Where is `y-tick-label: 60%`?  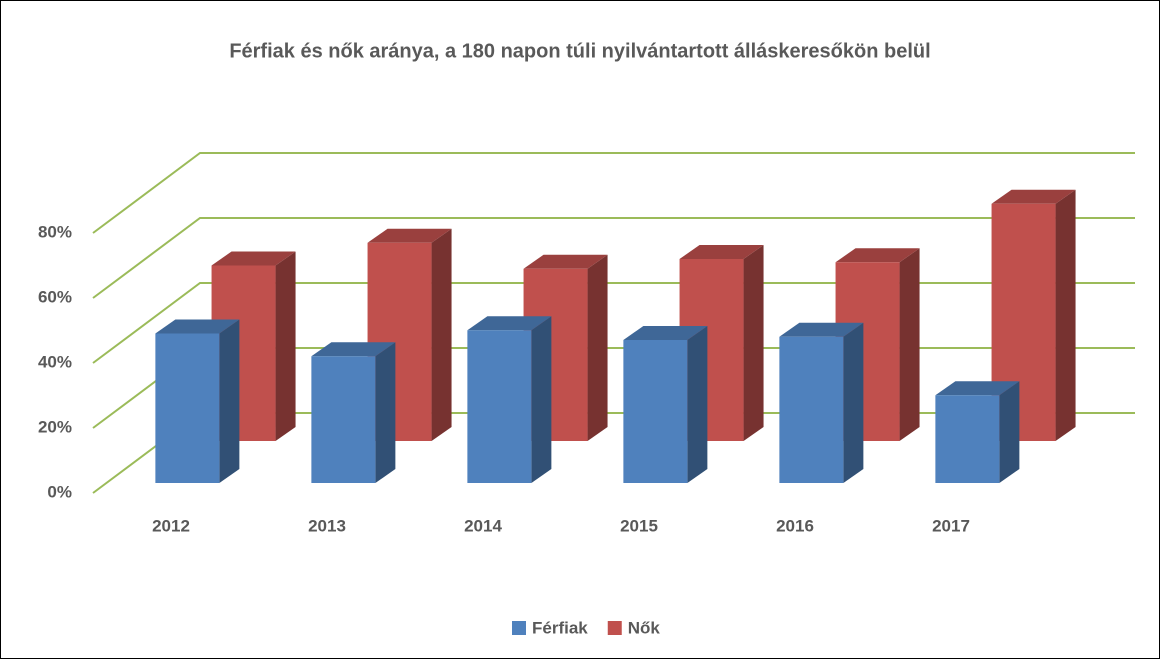
y-tick-label: 60% is located at coordinates (55, 296).